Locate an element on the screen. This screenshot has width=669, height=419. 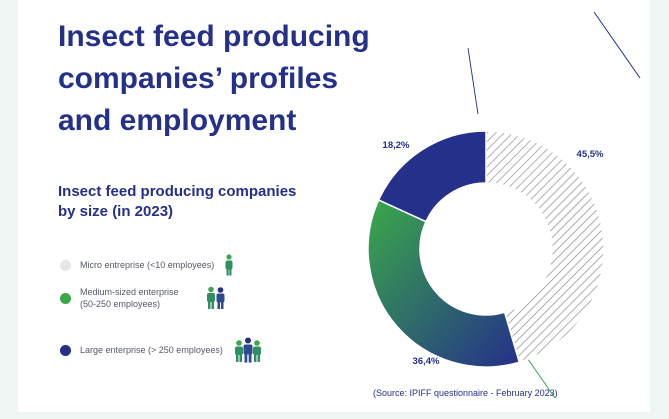
title-line: companies’ profiles is located at coordinates (198, 78).